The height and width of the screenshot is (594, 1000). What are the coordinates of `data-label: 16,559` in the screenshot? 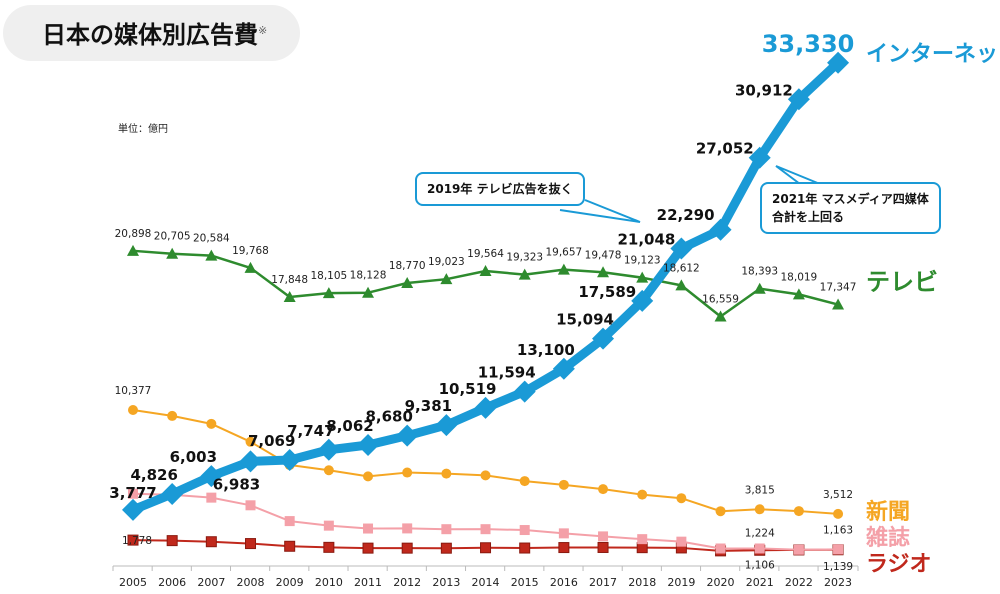 It's located at (720, 299).